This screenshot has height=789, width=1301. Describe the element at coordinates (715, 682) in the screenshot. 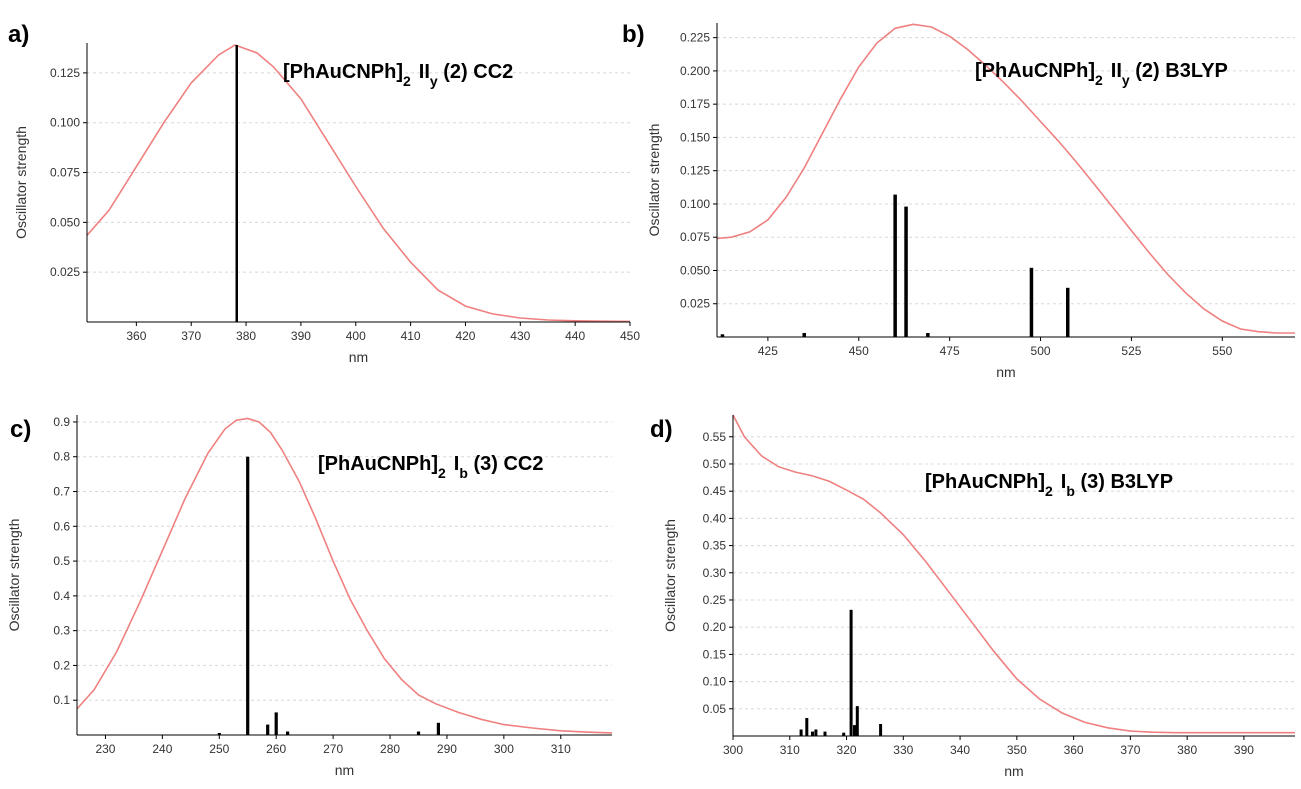

I see `y-tick-label: 0.10` at that location.